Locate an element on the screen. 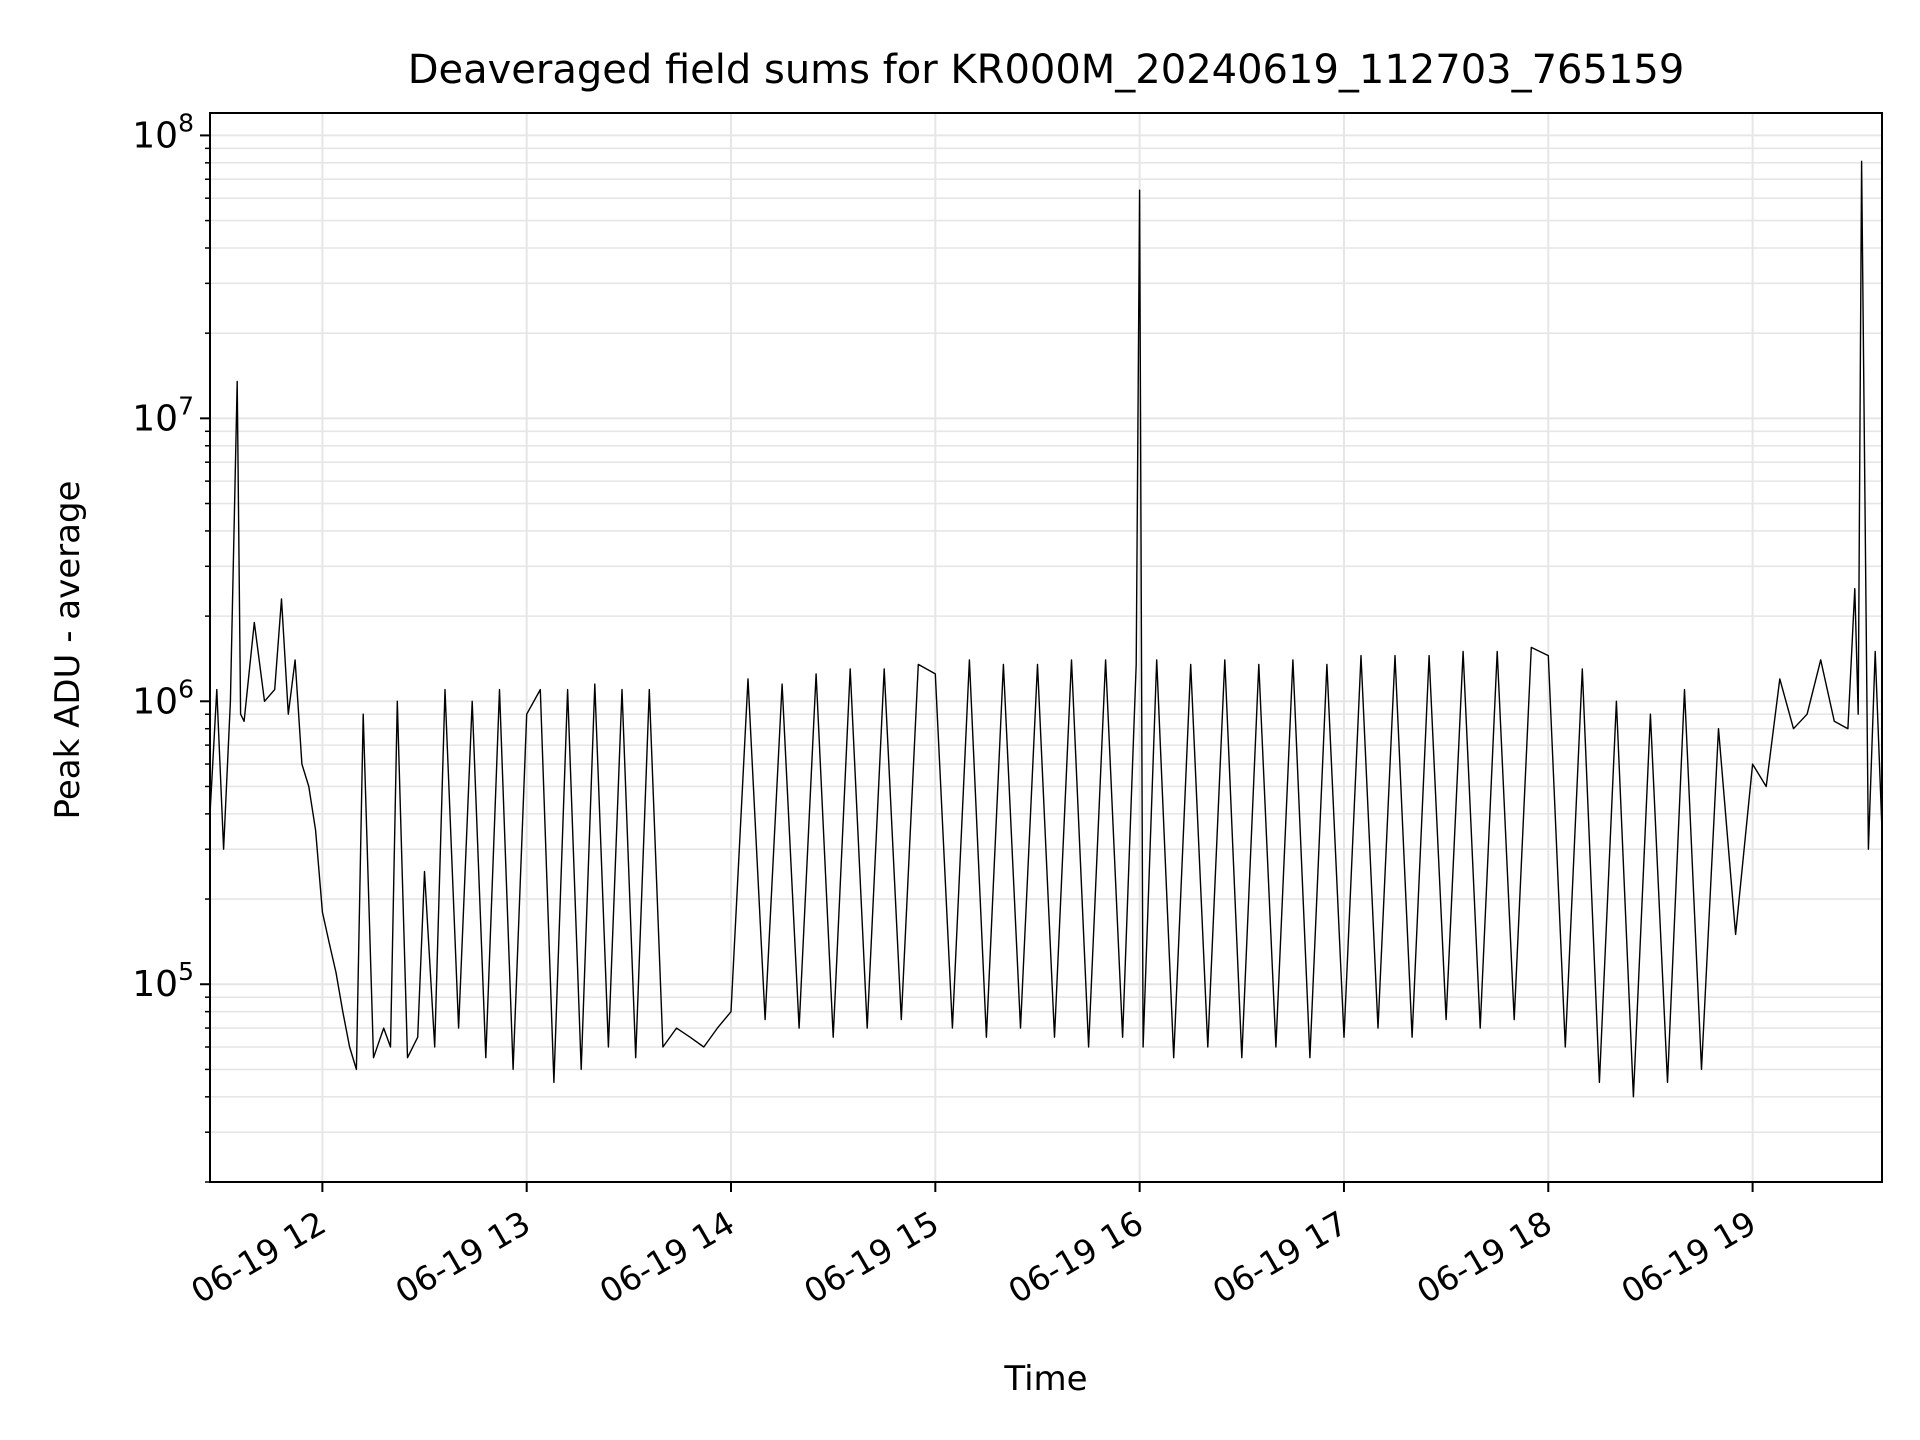 Image resolution: width=1920 pixels, height=1440 pixels. y-tick-label: 10⁷ is located at coordinates (163, 415).